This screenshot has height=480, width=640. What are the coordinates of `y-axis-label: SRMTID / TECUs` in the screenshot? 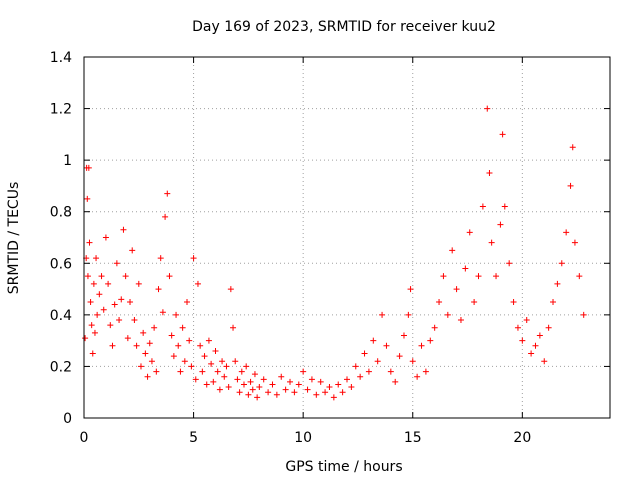 It's located at (14, 238).